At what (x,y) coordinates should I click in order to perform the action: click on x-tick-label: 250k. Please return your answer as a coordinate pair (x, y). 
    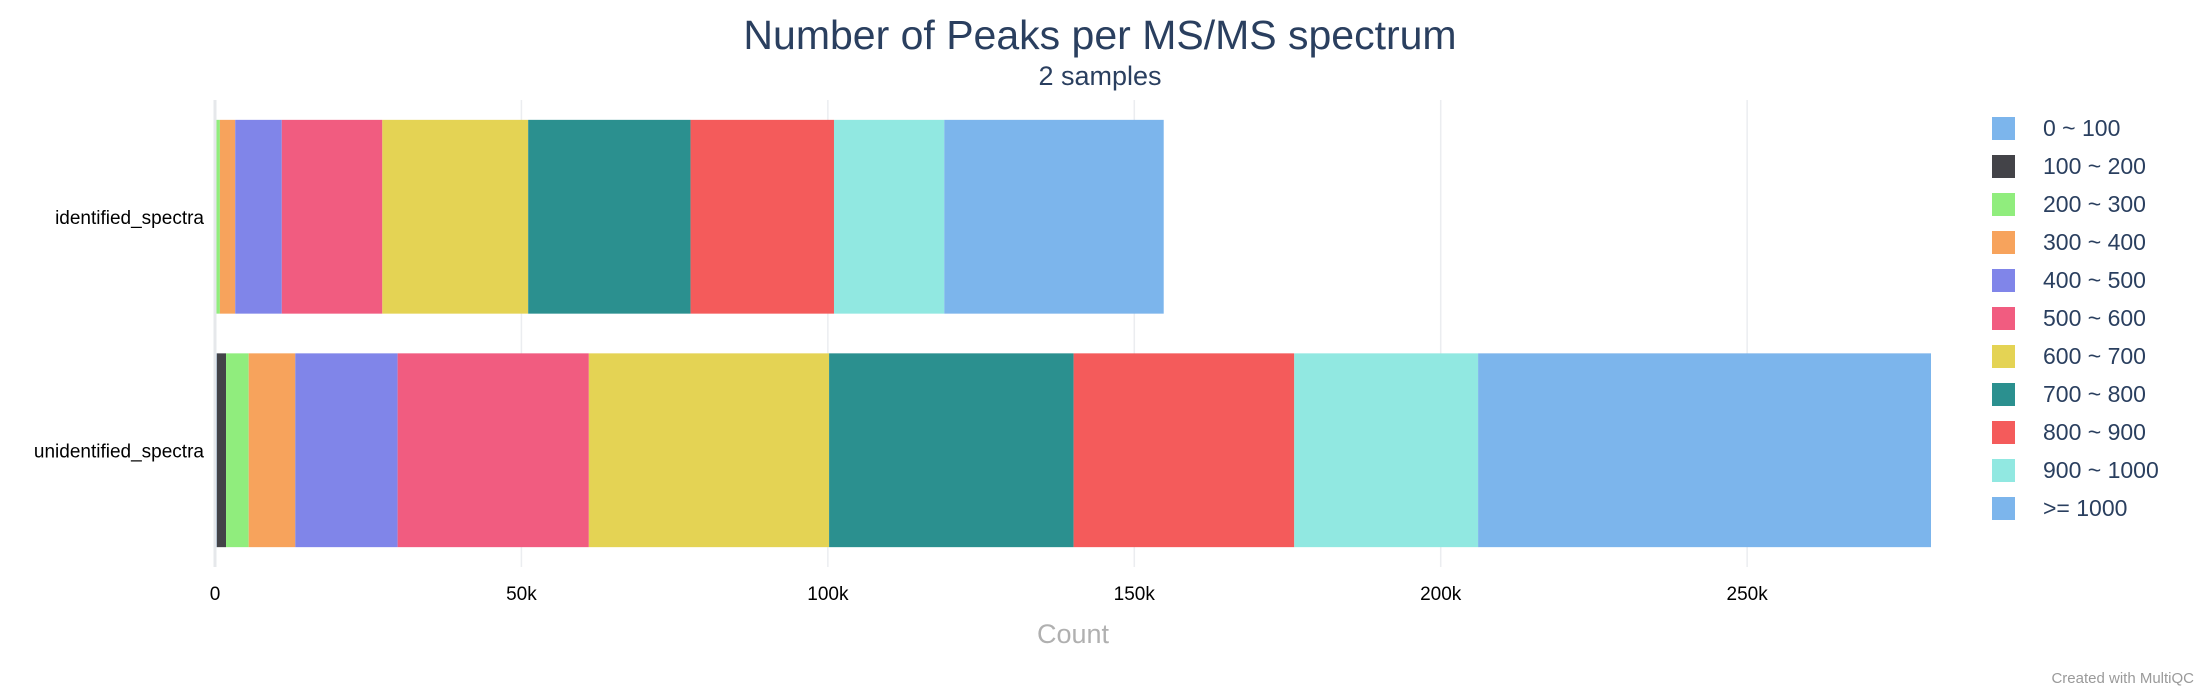
    Looking at the image, I should click on (1748, 594).